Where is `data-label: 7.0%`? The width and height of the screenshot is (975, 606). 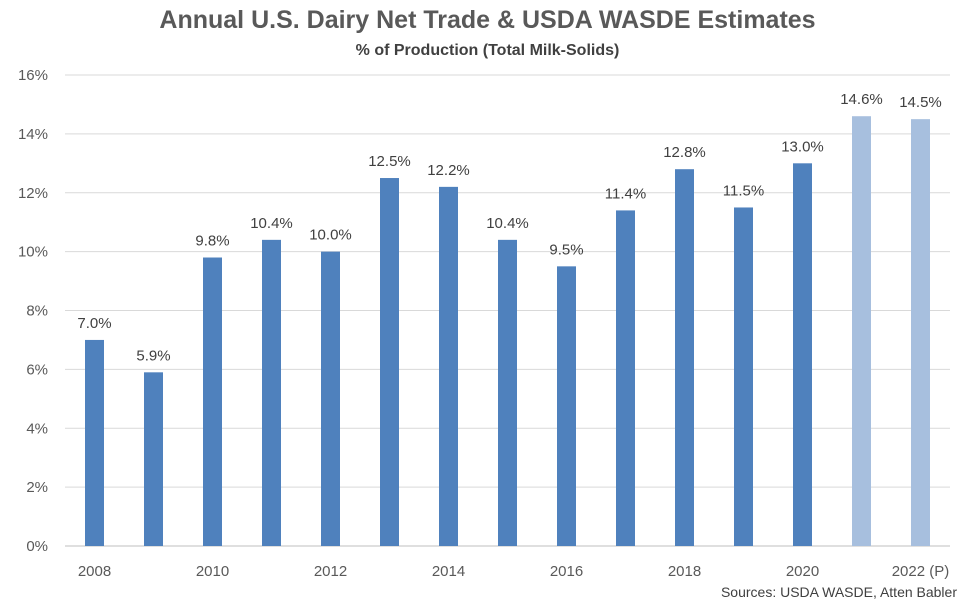
data-label: 7.0% is located at coordinates (94, 323).